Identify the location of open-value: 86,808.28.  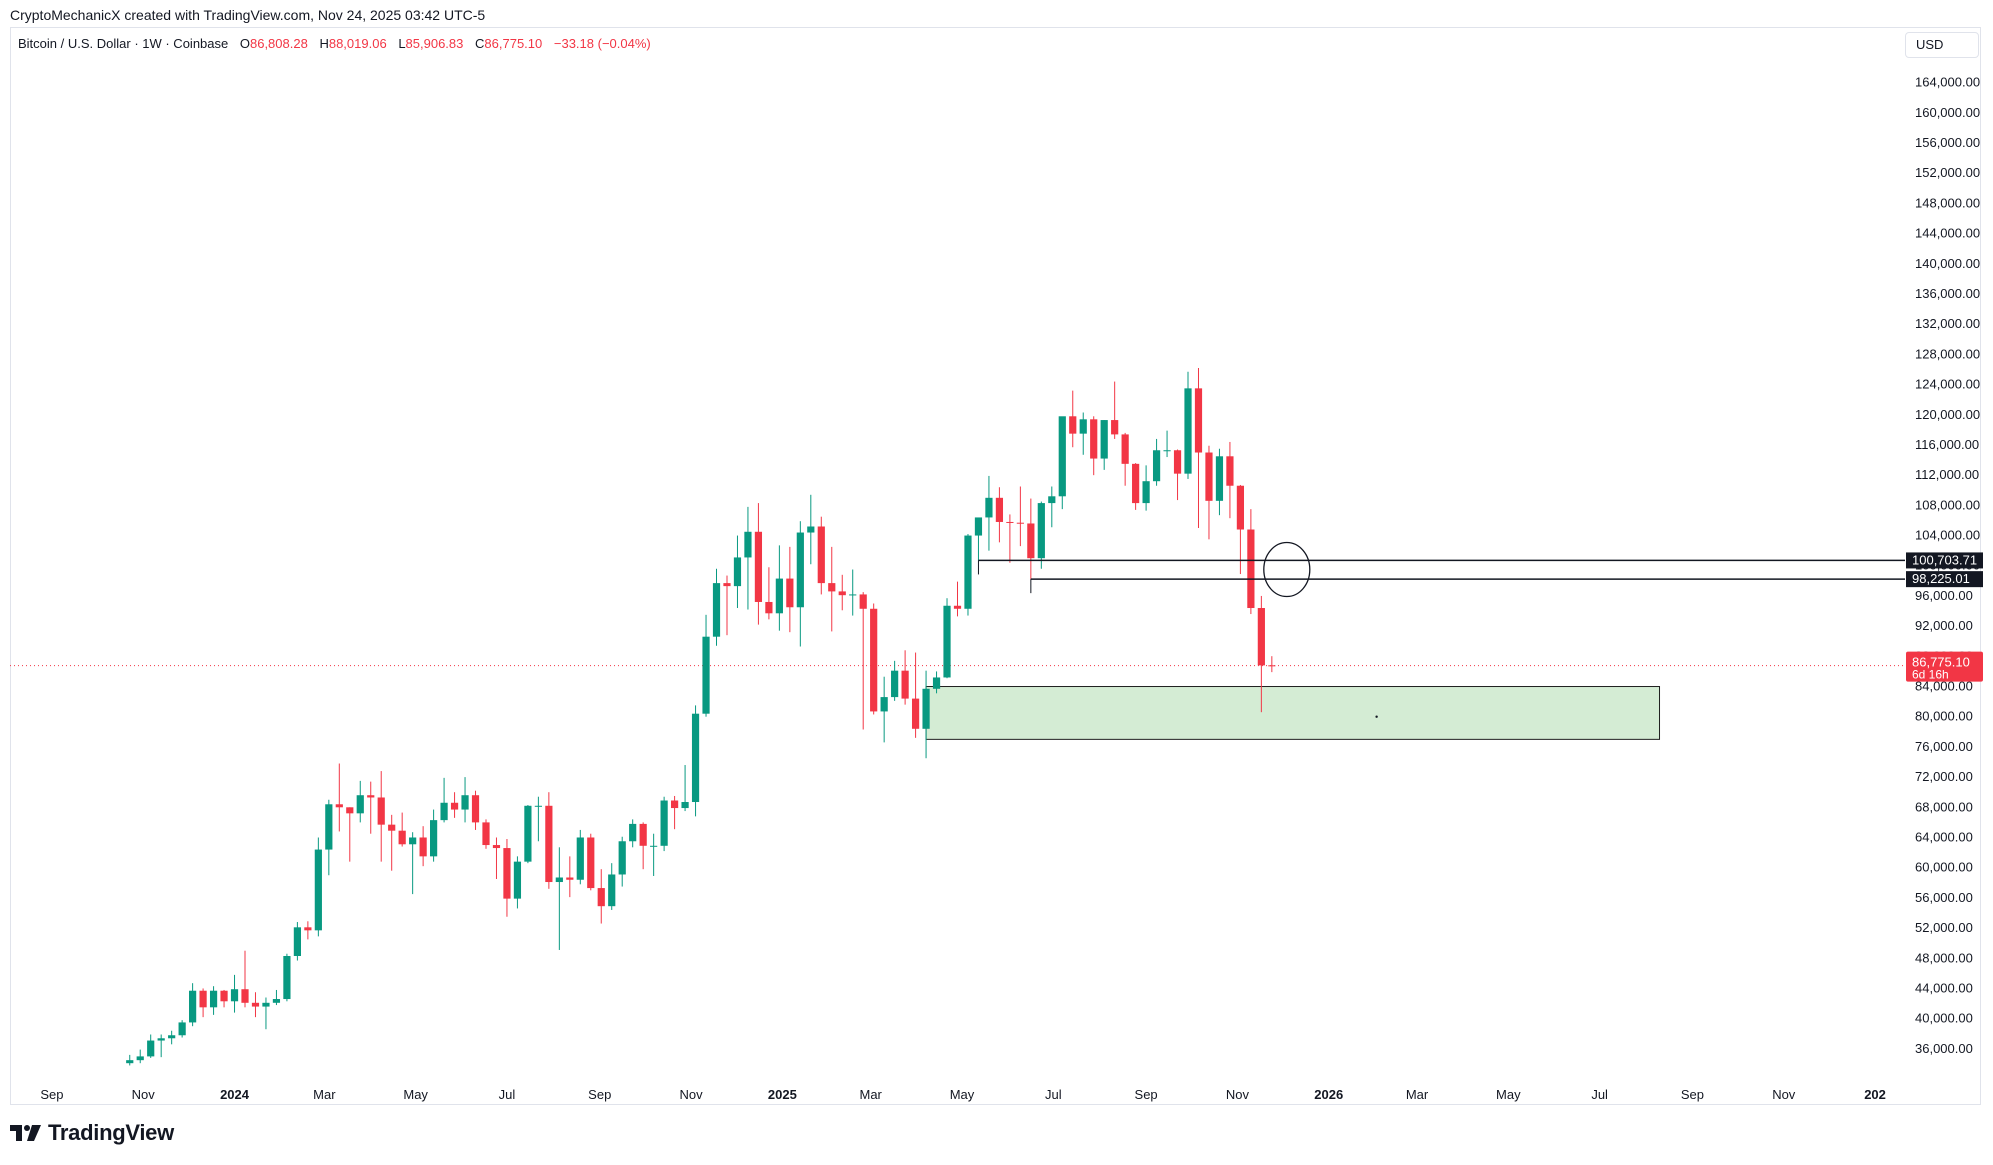
(278, 43).